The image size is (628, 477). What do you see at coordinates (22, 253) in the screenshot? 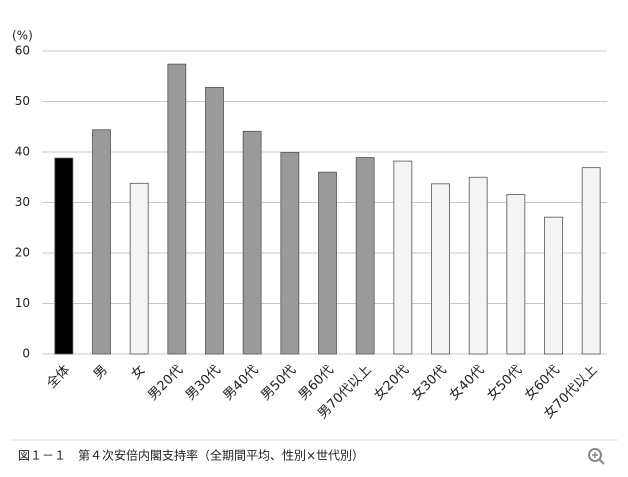
I see `y-tick-label: 20` at bounding box center [22, 253].